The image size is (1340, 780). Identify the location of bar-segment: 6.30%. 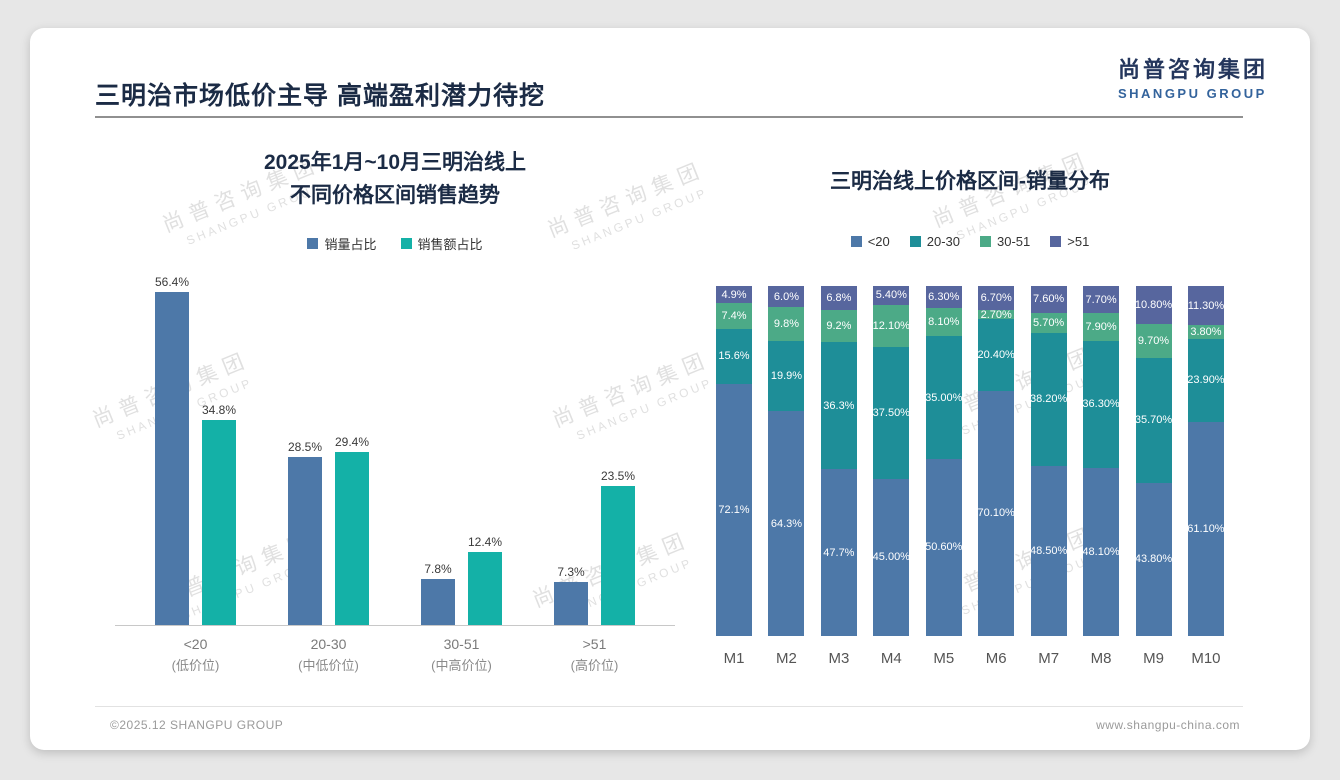
(943, 297).